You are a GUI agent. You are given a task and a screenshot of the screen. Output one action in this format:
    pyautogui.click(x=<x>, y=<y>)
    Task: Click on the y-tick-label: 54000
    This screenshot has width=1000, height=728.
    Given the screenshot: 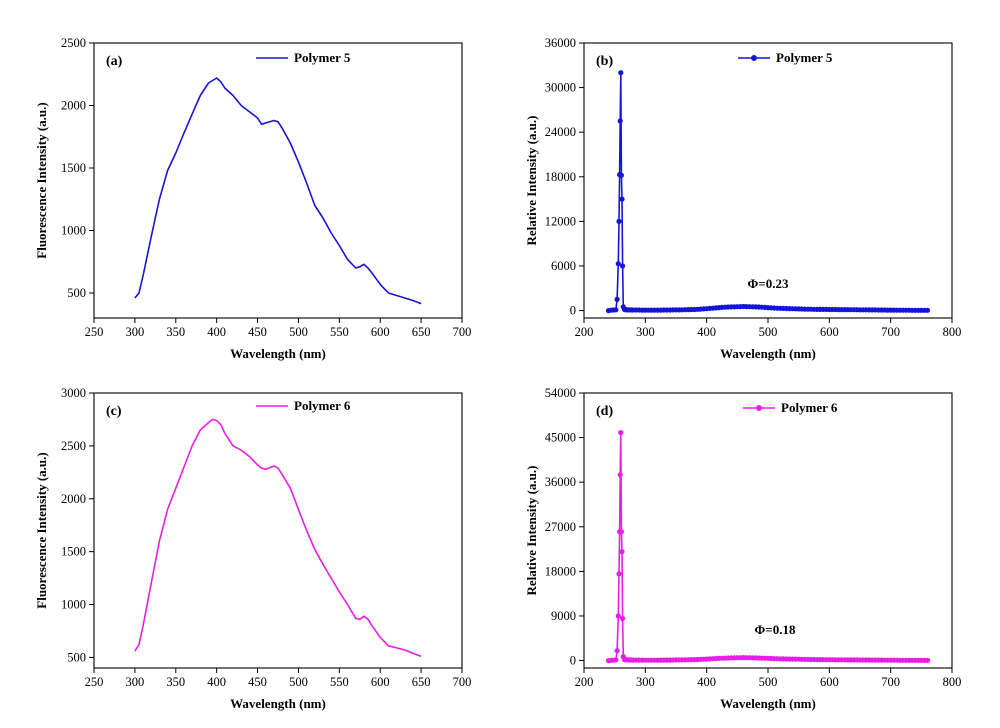 What is the action you would take?
    pyautogui.click(x=560, y=393)
    